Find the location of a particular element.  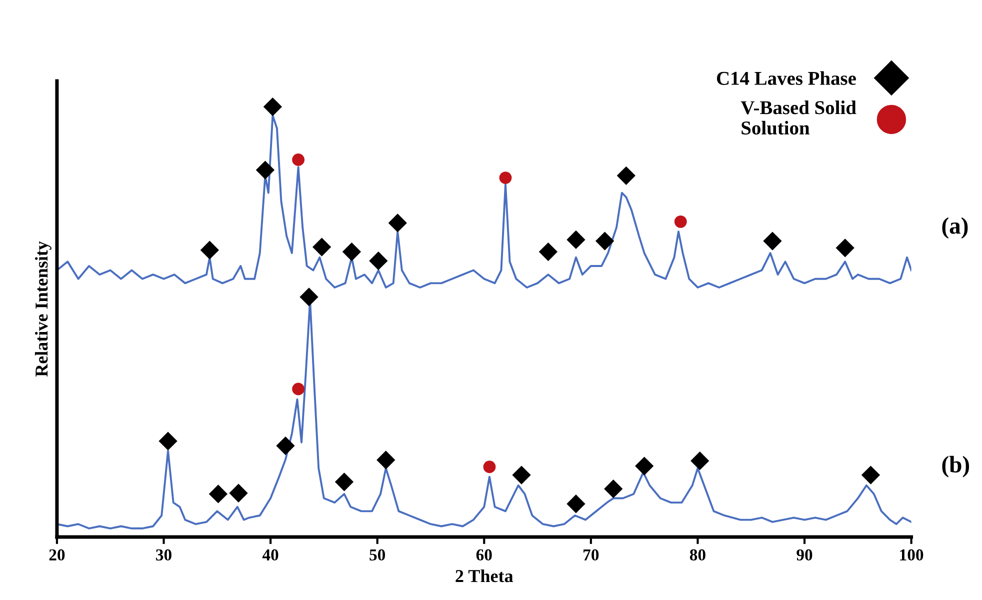

x-tick-label: 40 is located at coordinates (270, 555).